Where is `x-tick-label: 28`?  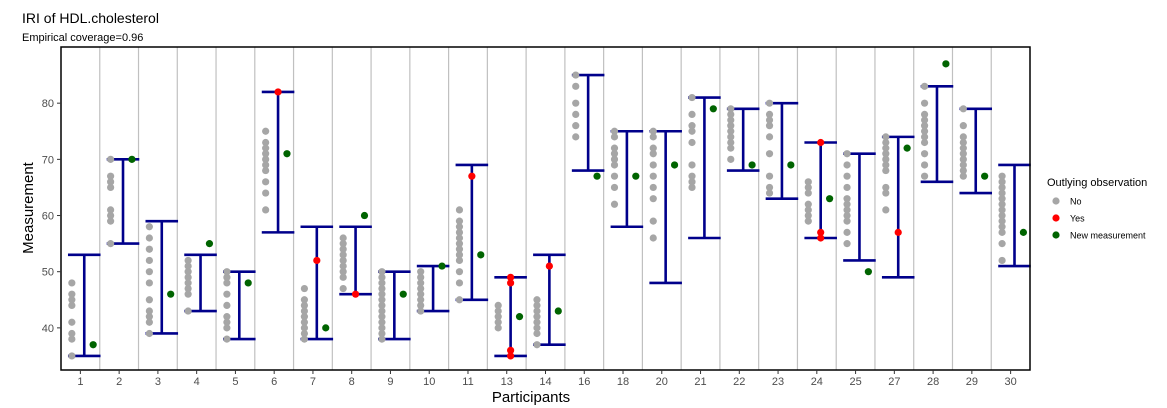 x-tick-label: 28 is located at coordinates (933, 382).